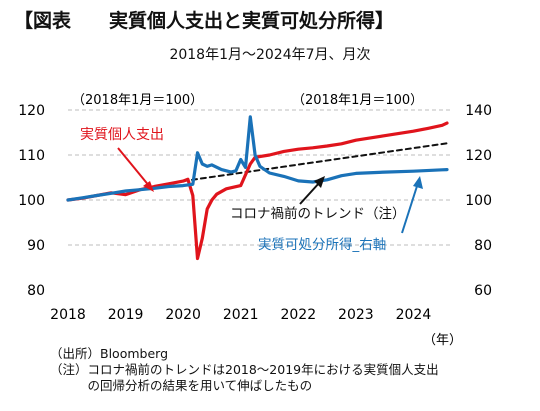 This screenshot has height=411, width=540. I want to click on annotation-spending: 実質個人支出, so click(122, 135).